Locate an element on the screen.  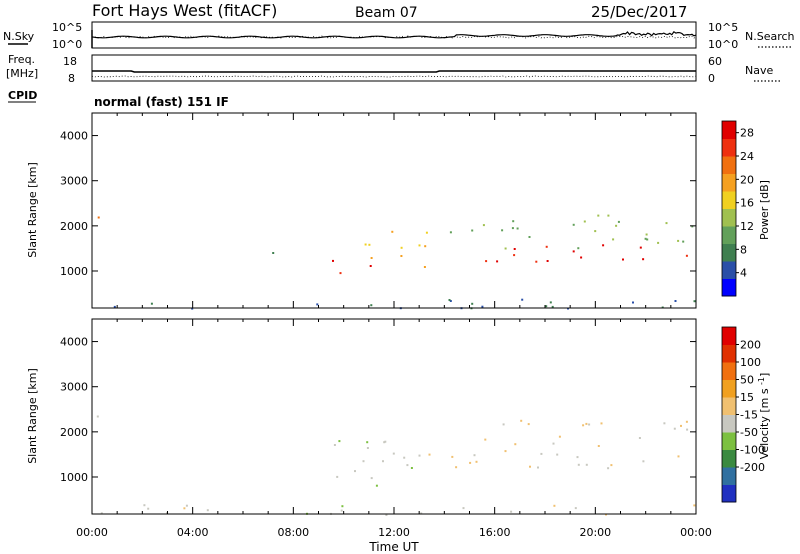
colorbar-frame is located at coordinates (729, 208).